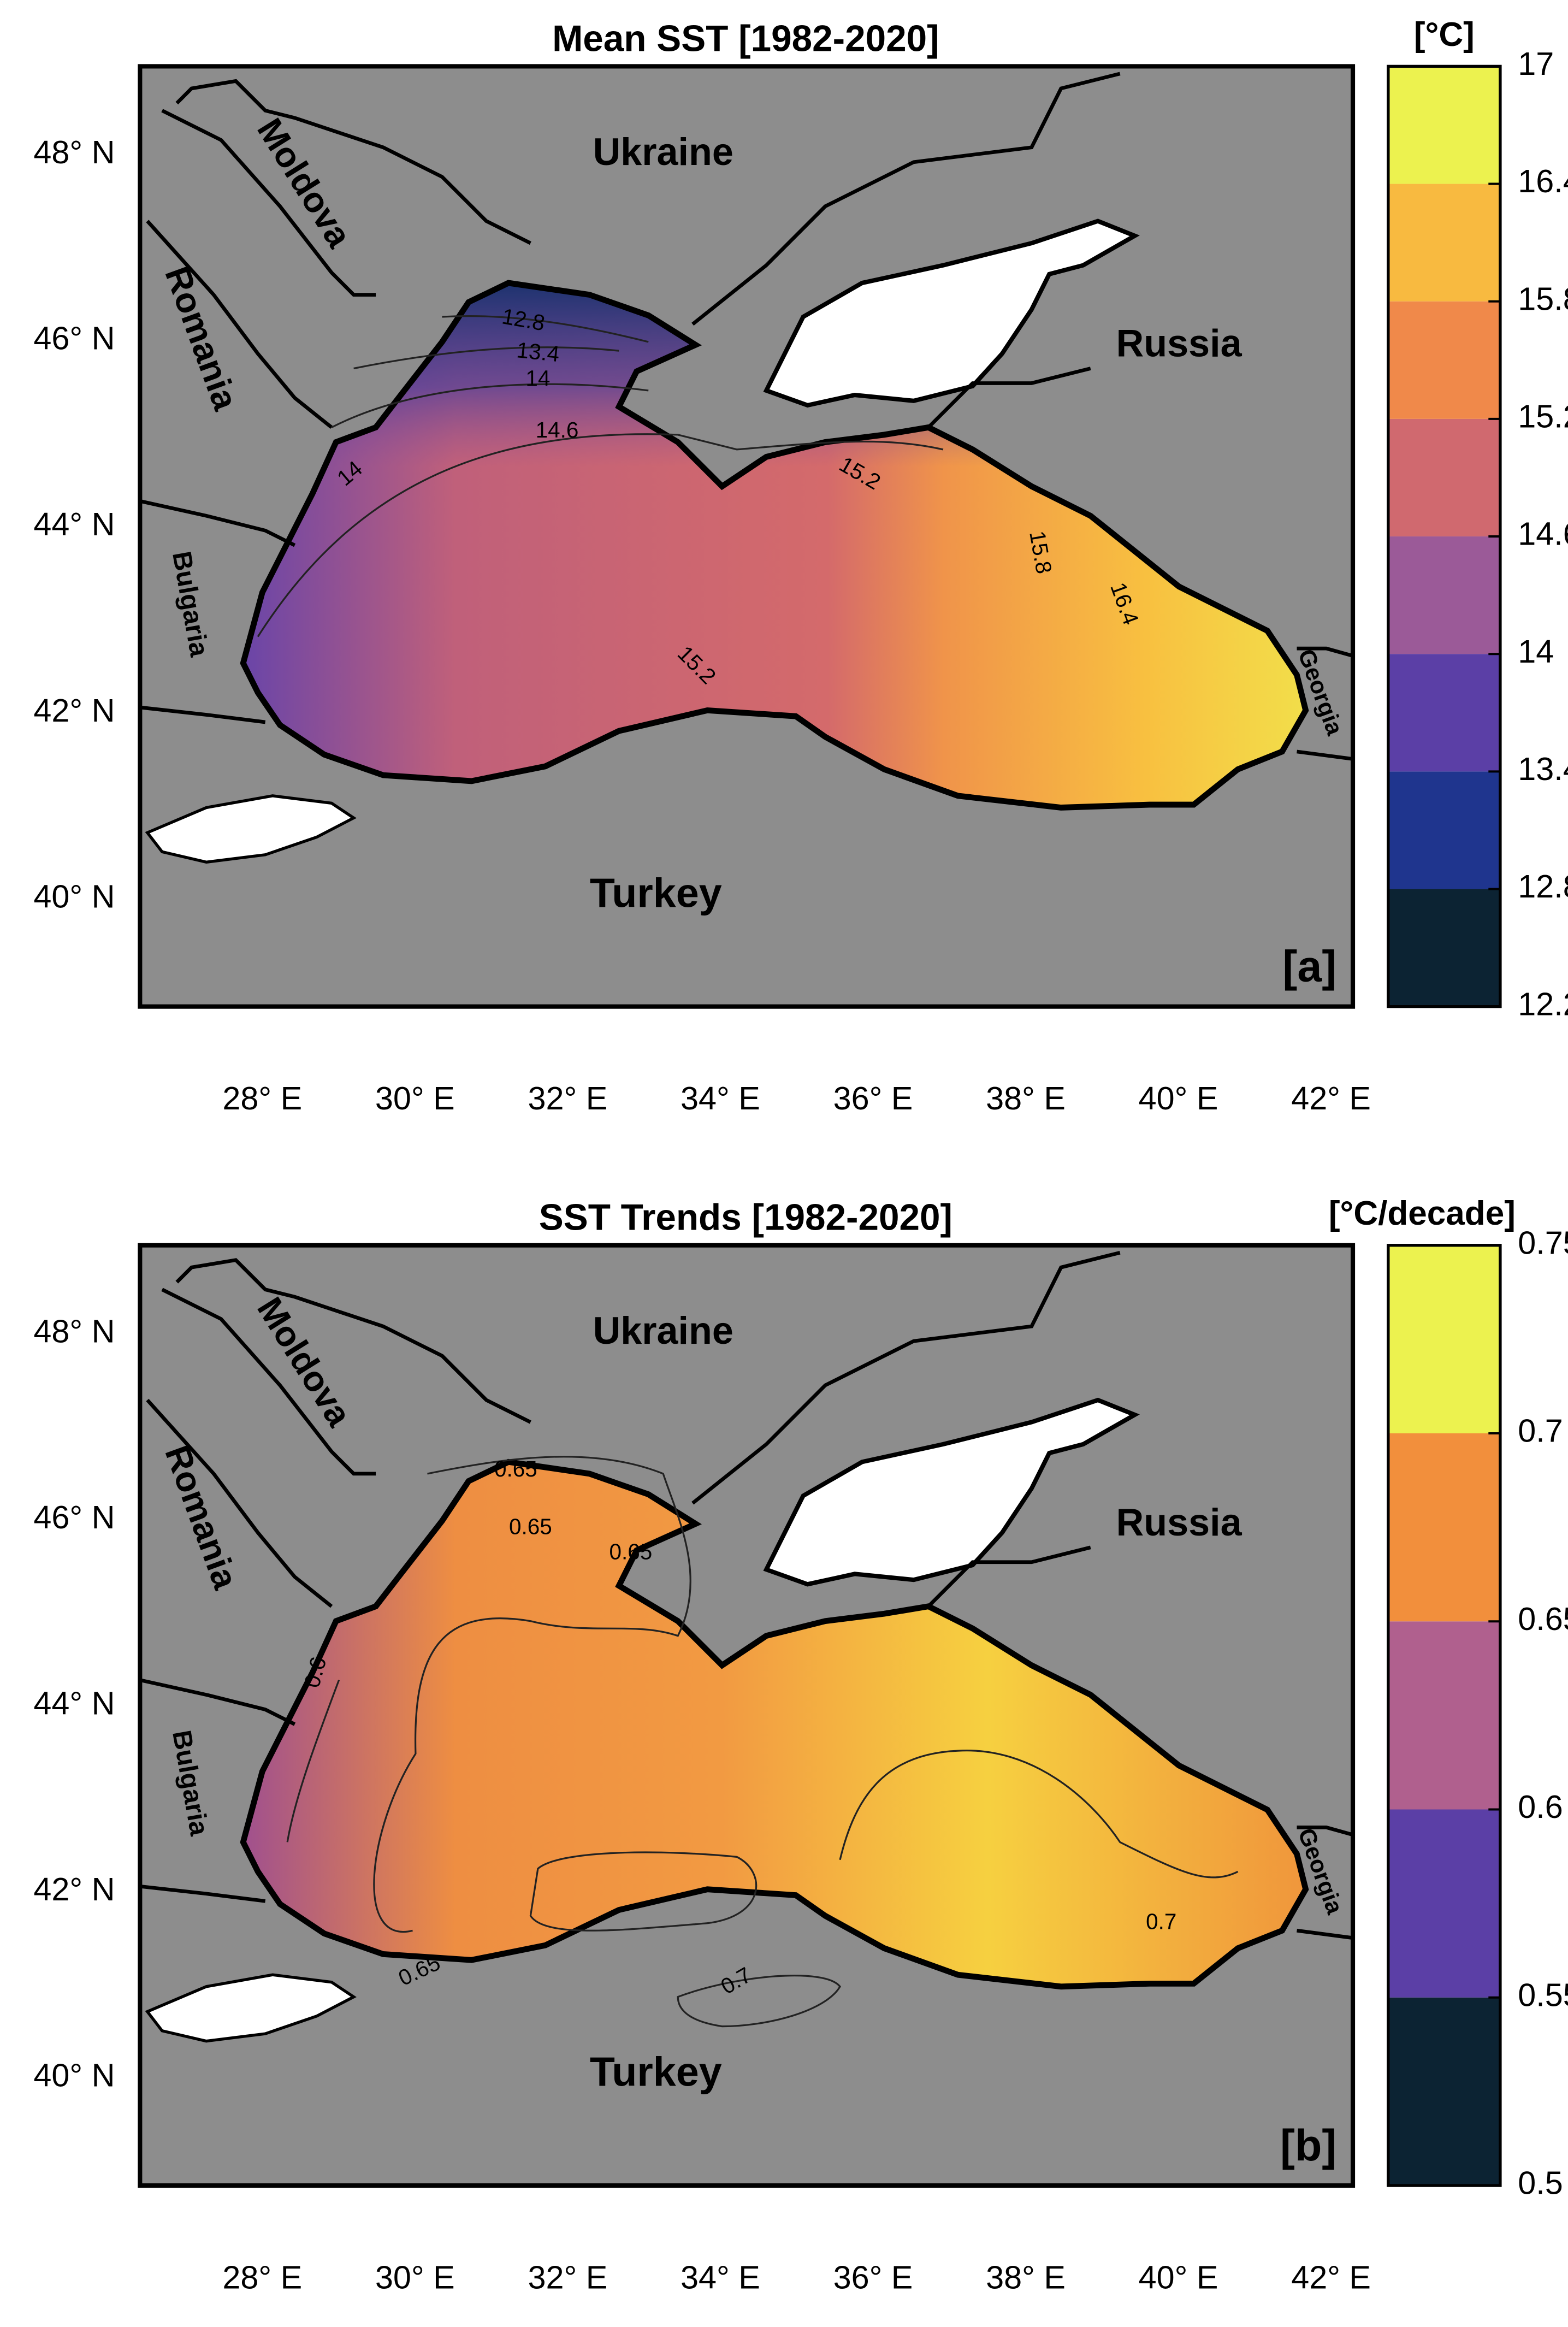  Describe the element at coordinates (415, 1098) in the screenshot. I see `lon-tick-label: 30° E` at that location.